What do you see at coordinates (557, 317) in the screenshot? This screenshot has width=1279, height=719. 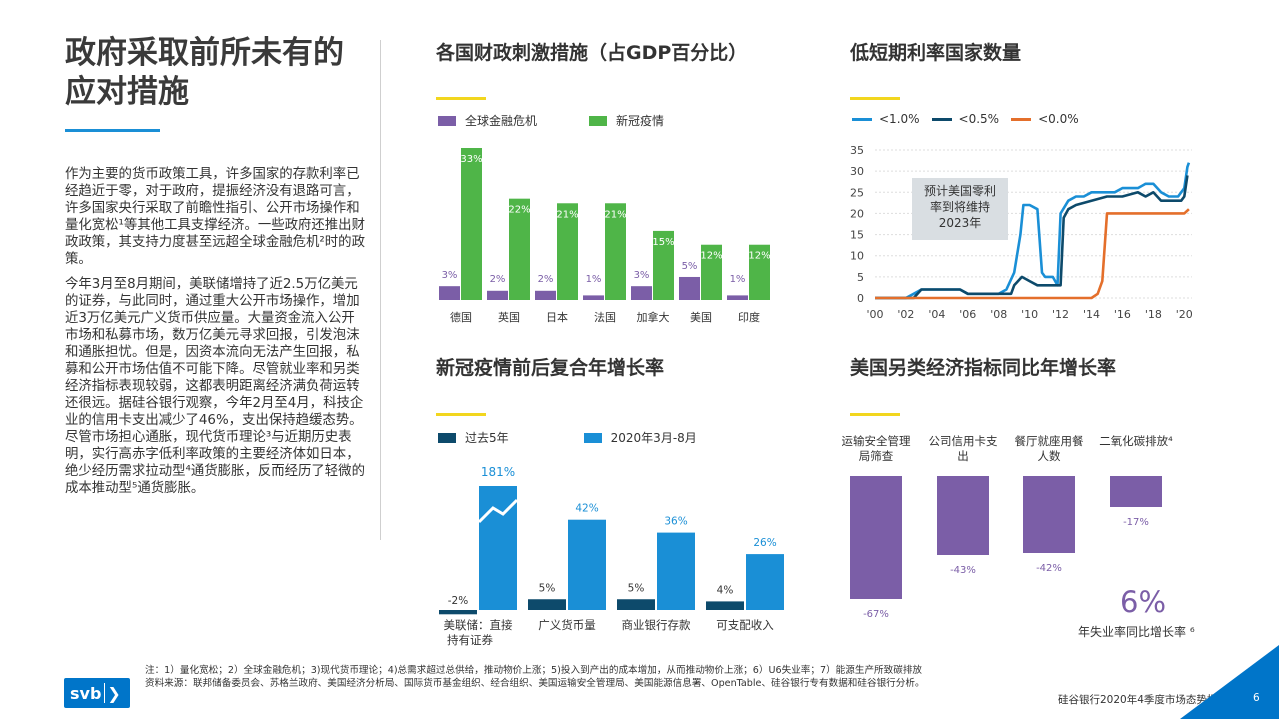 I see `category-label-2: 日本` at bounding box center [557, 317].